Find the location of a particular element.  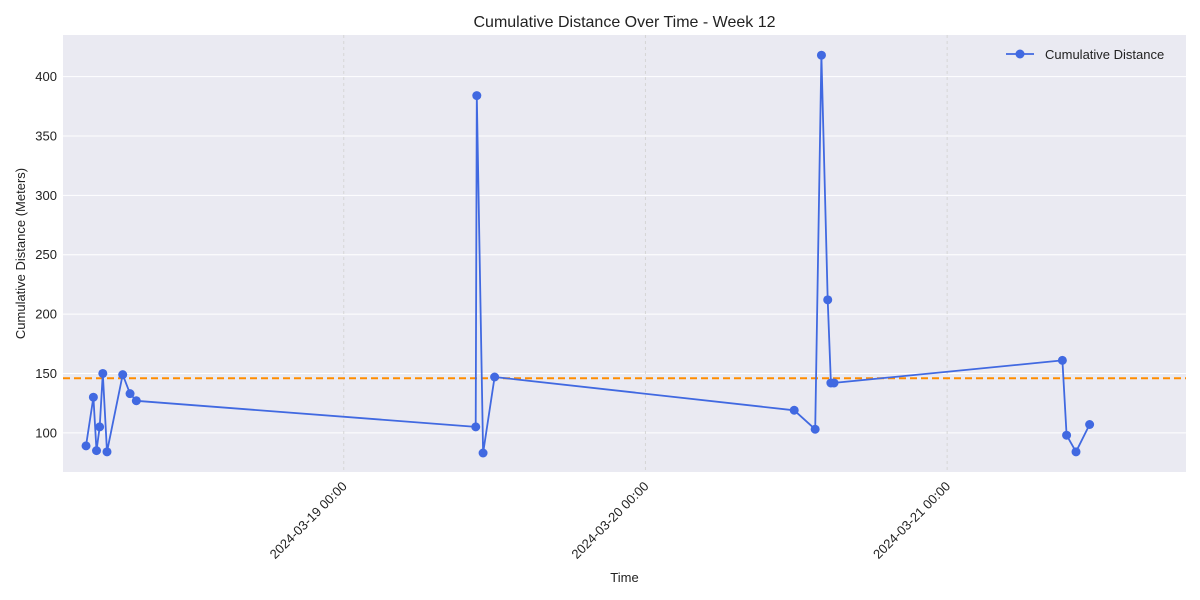

y-tick-label: 100 is located at coordinates (46, 432).